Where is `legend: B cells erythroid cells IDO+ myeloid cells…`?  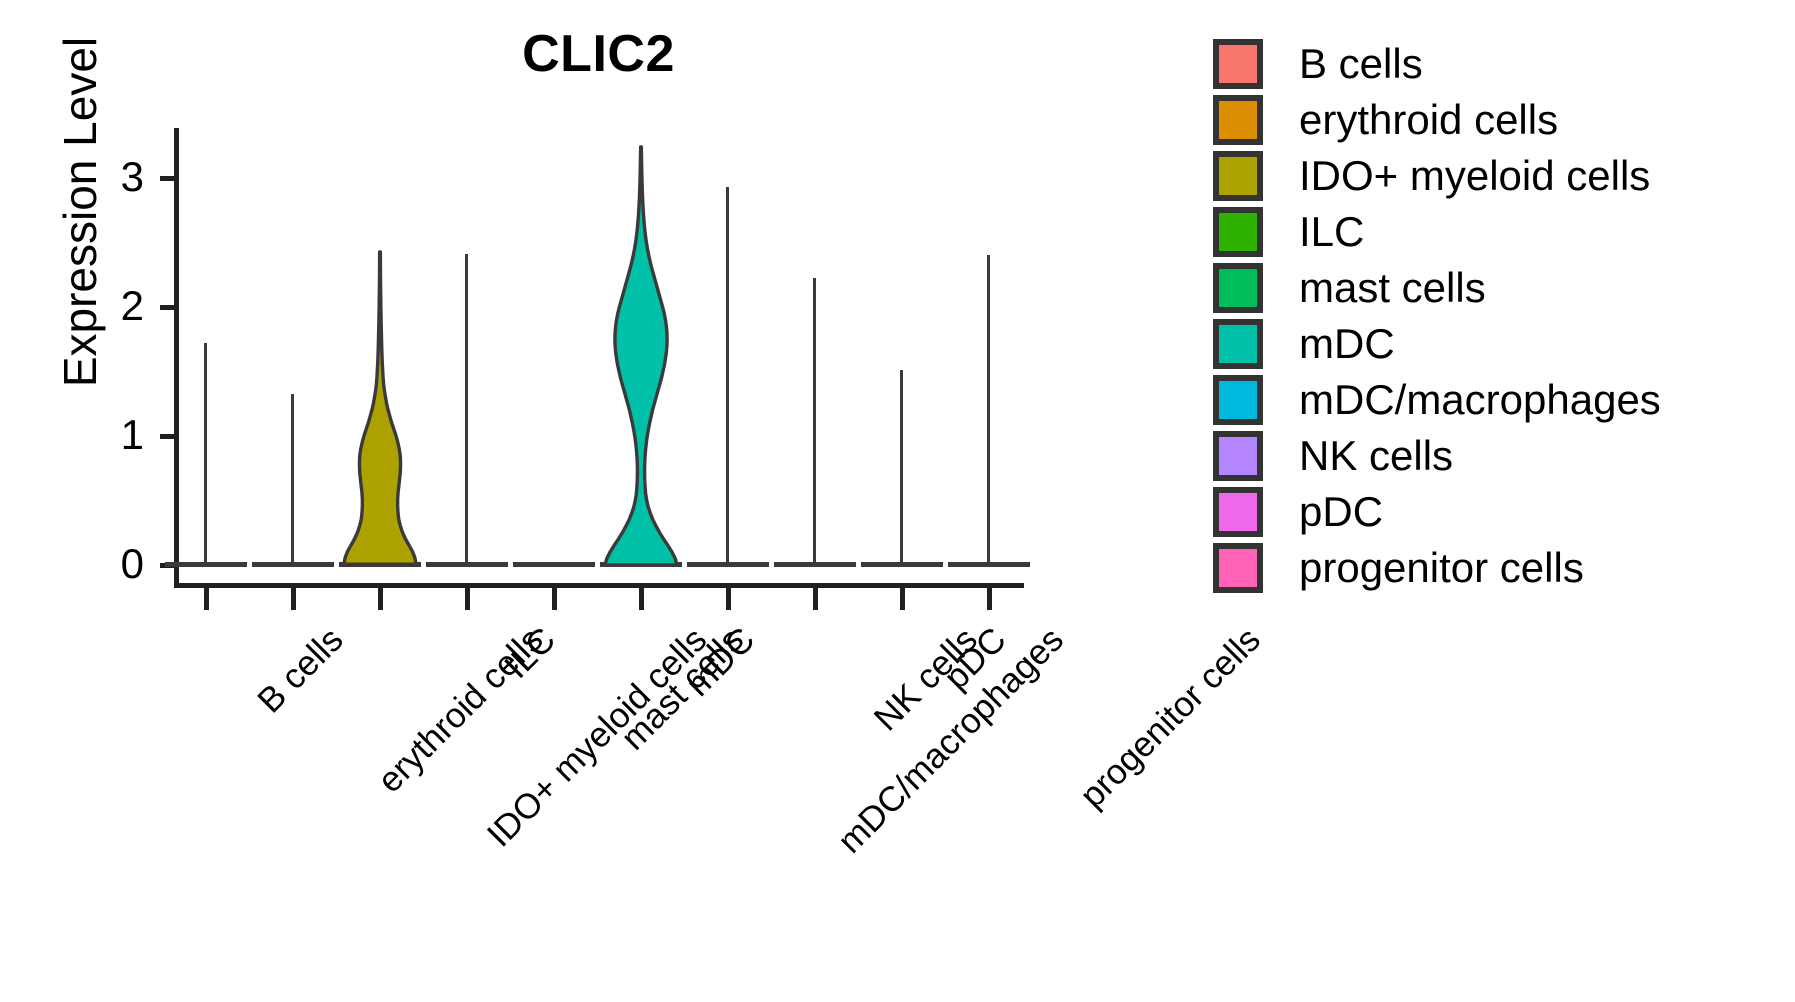
legend: B cells erythroid cells IDO+ myeloid cells… is located at coordinates (1437, 316).